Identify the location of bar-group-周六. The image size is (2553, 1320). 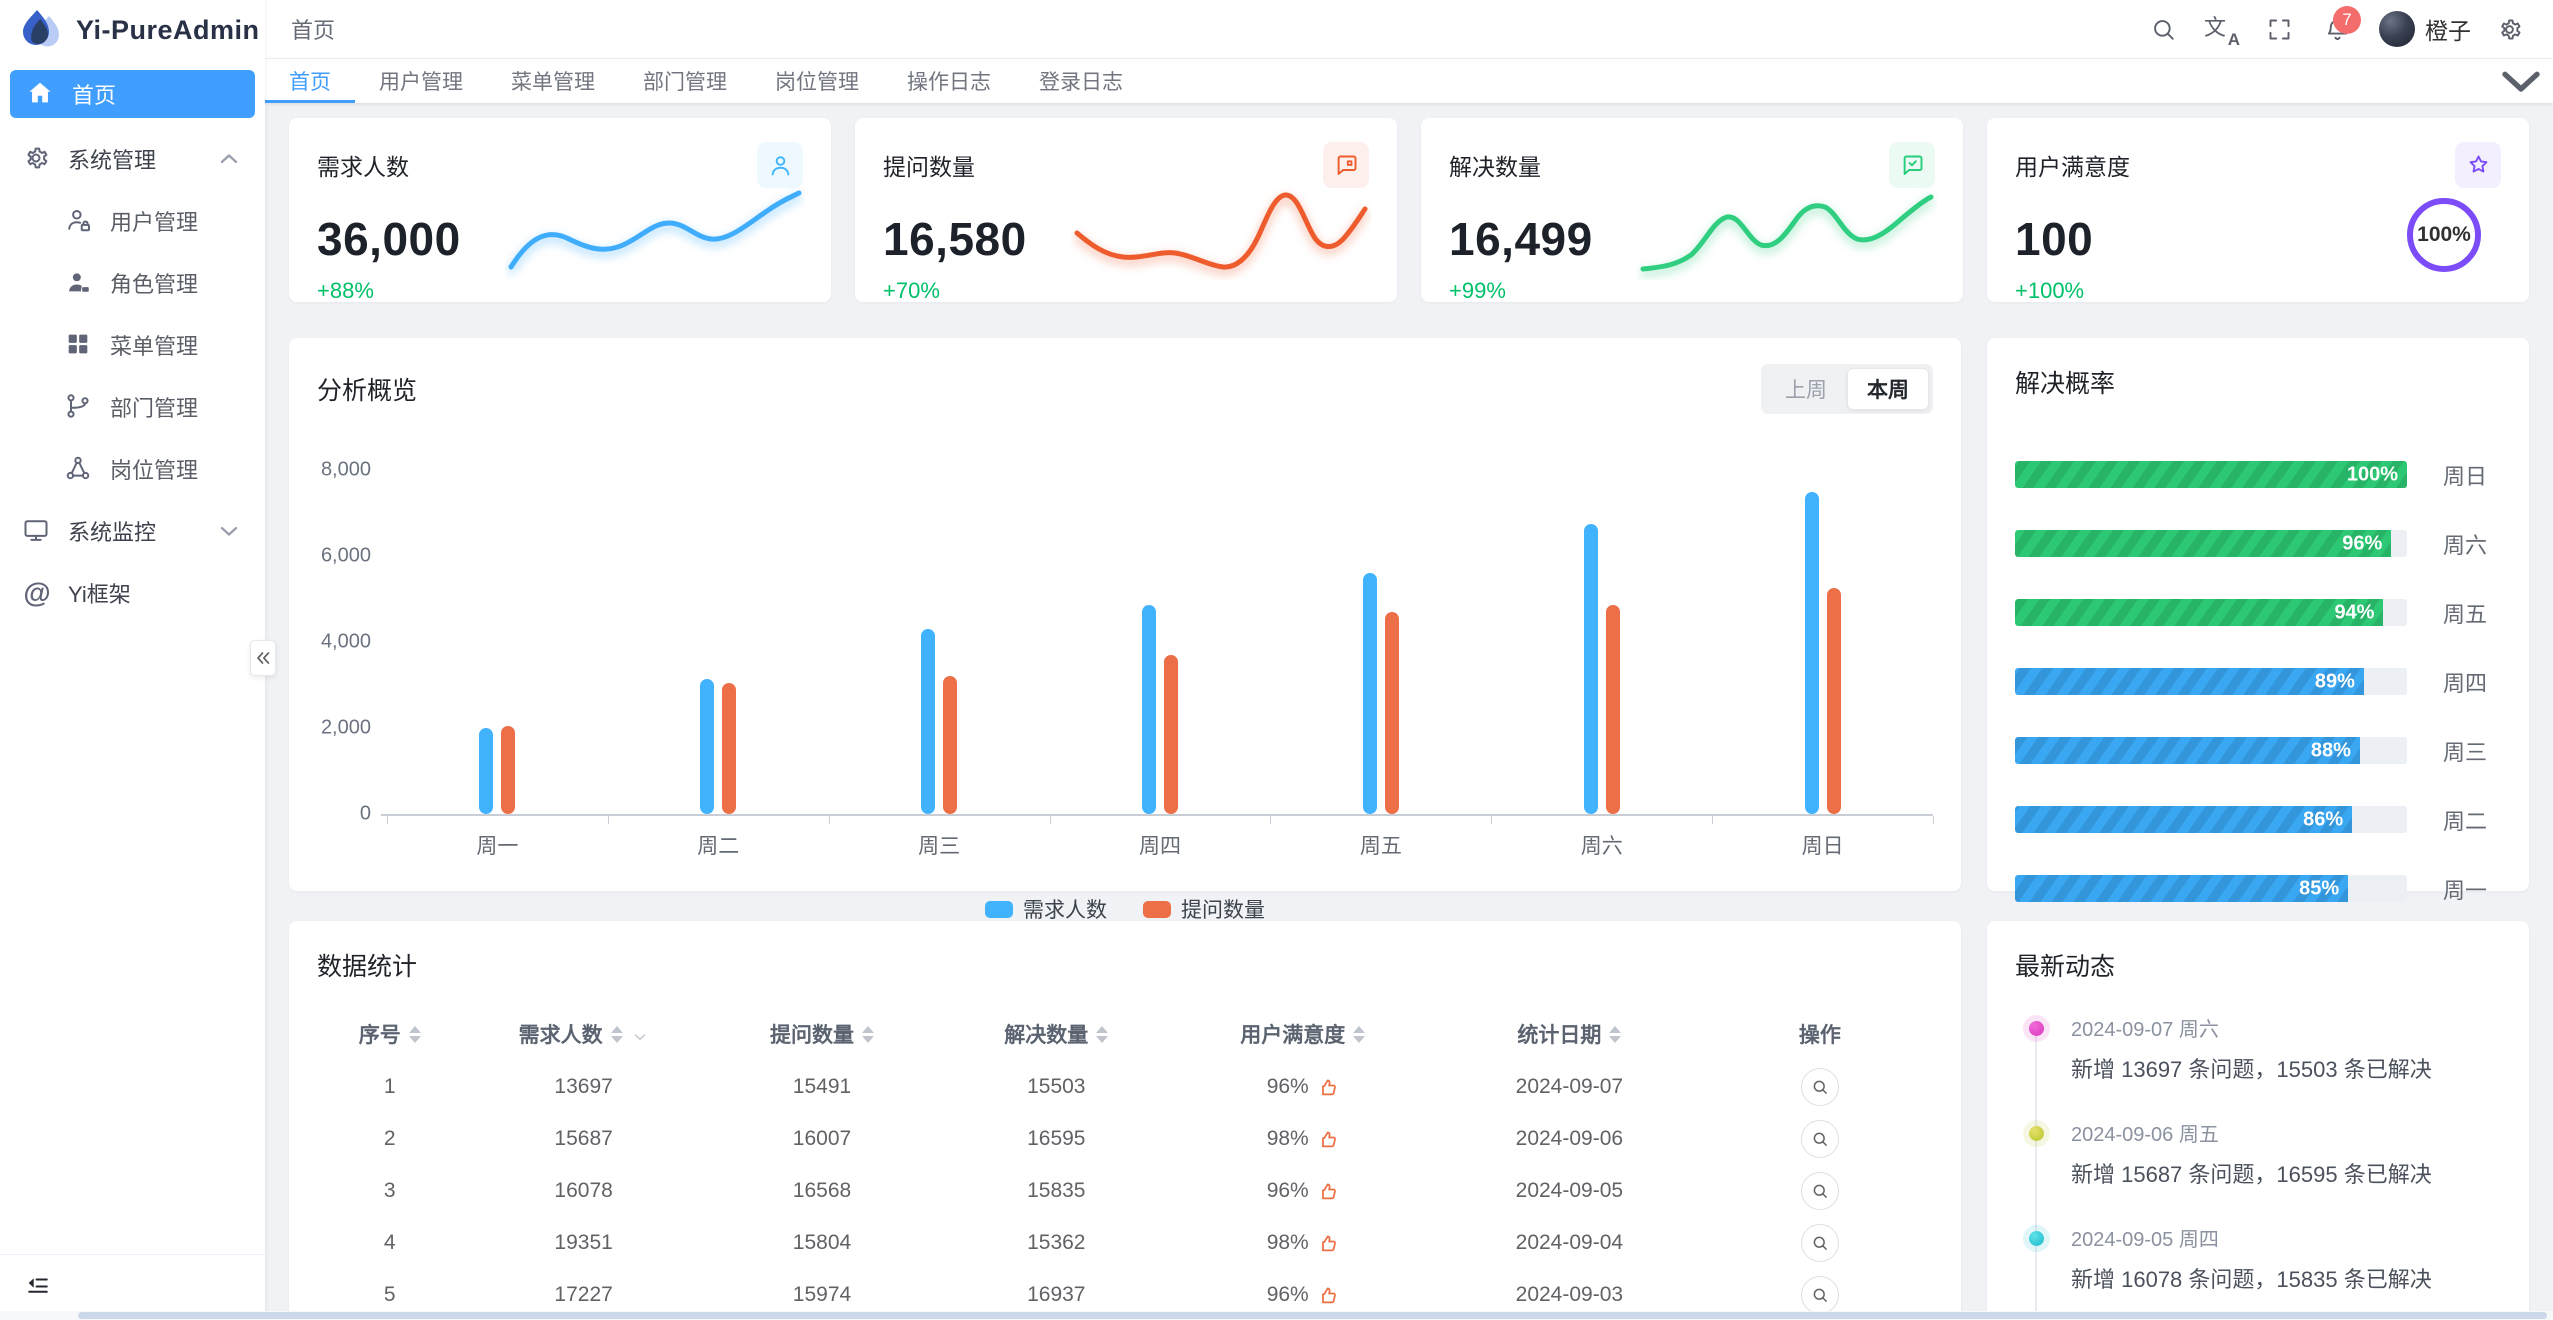
(1601, 642).